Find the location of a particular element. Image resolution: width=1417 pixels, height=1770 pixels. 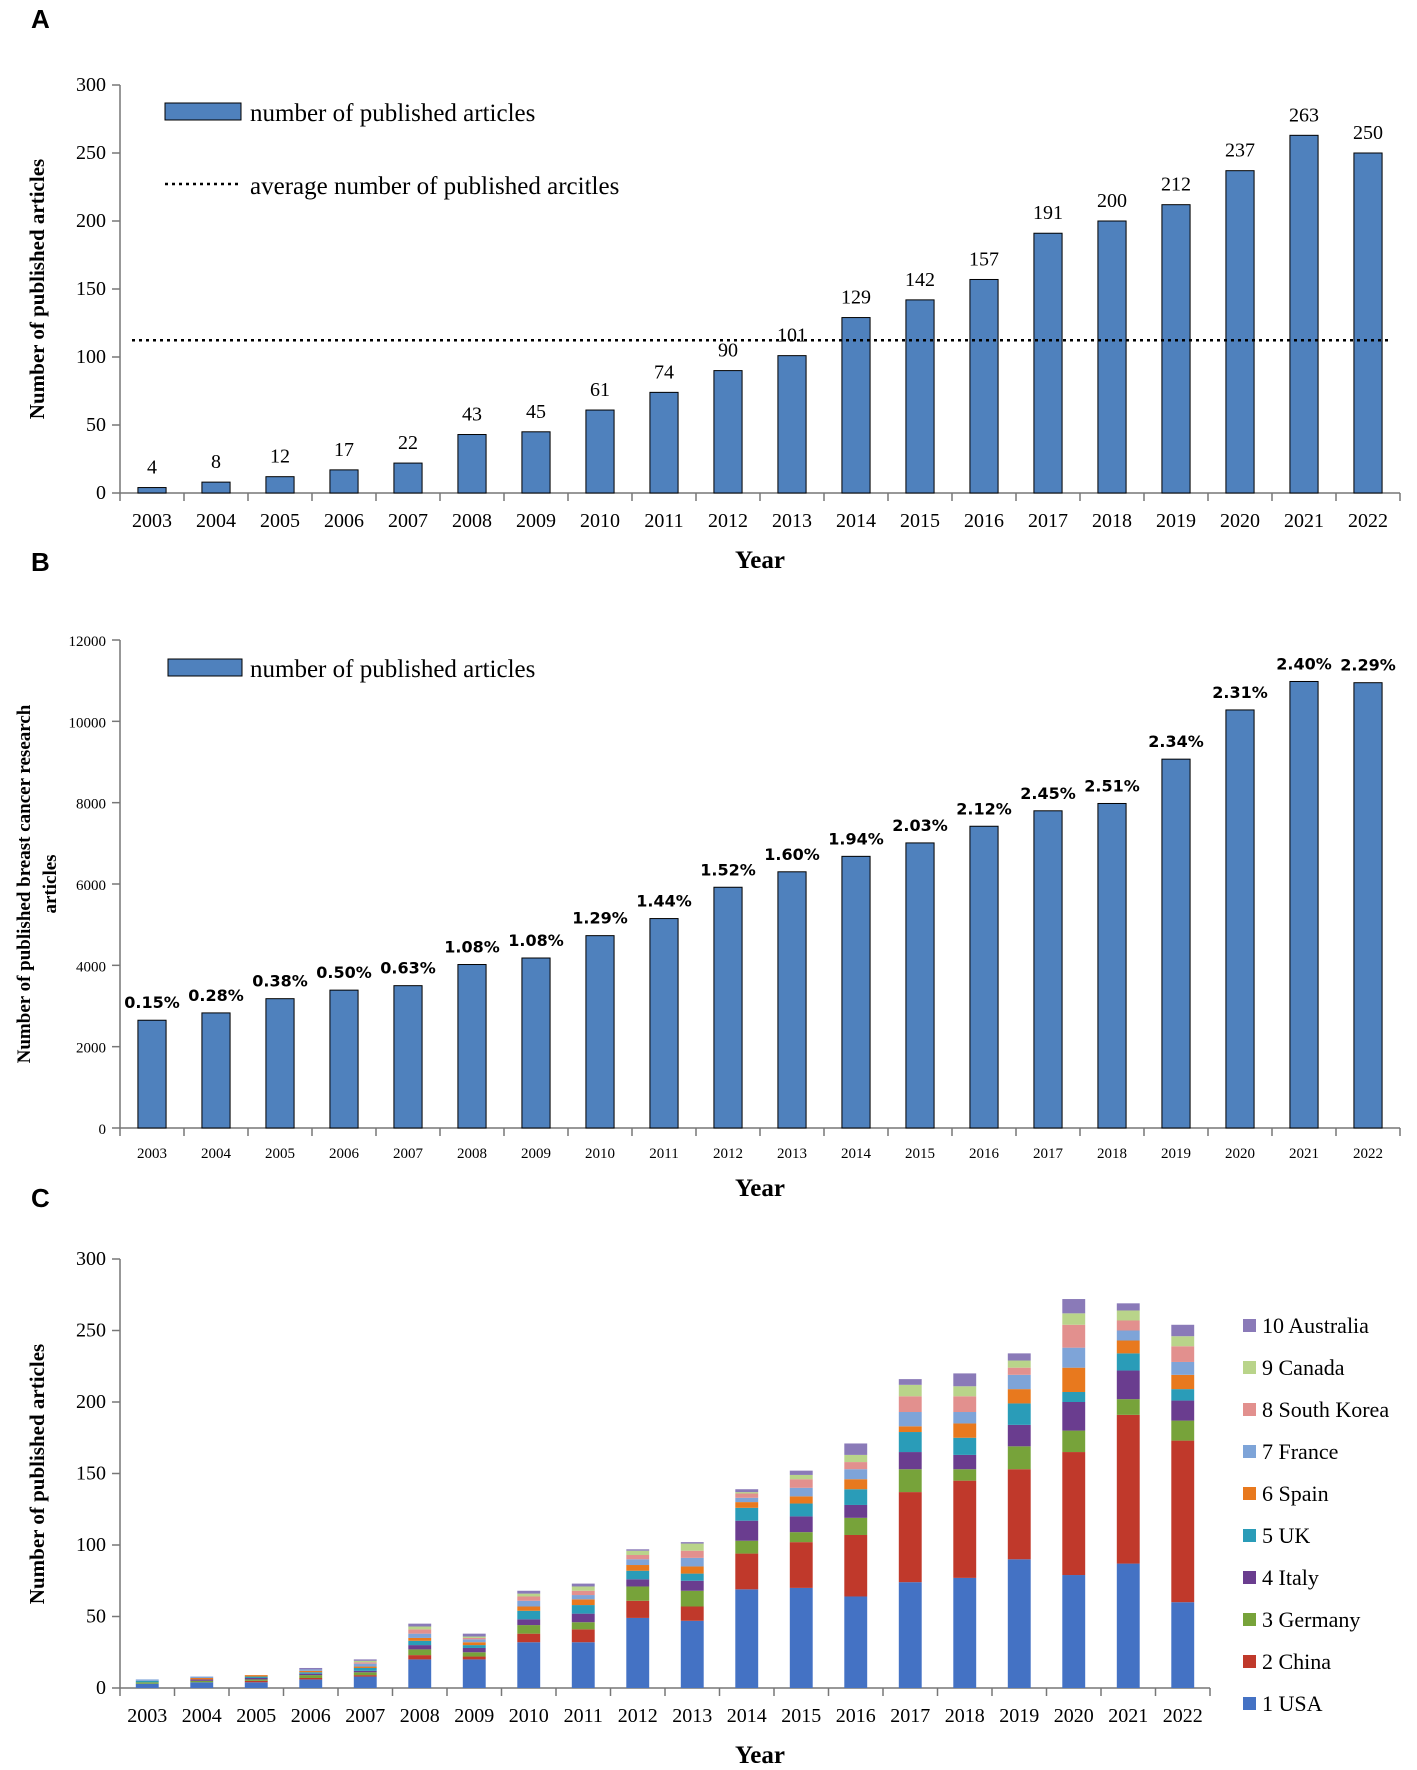

b-legend-swatch-bar is located at coordinates (205, 667).